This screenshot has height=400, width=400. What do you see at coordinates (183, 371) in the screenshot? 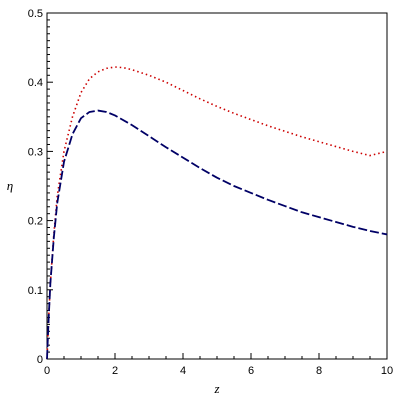
I see `x-tick-label: 4` at bounding box center [183, 371].